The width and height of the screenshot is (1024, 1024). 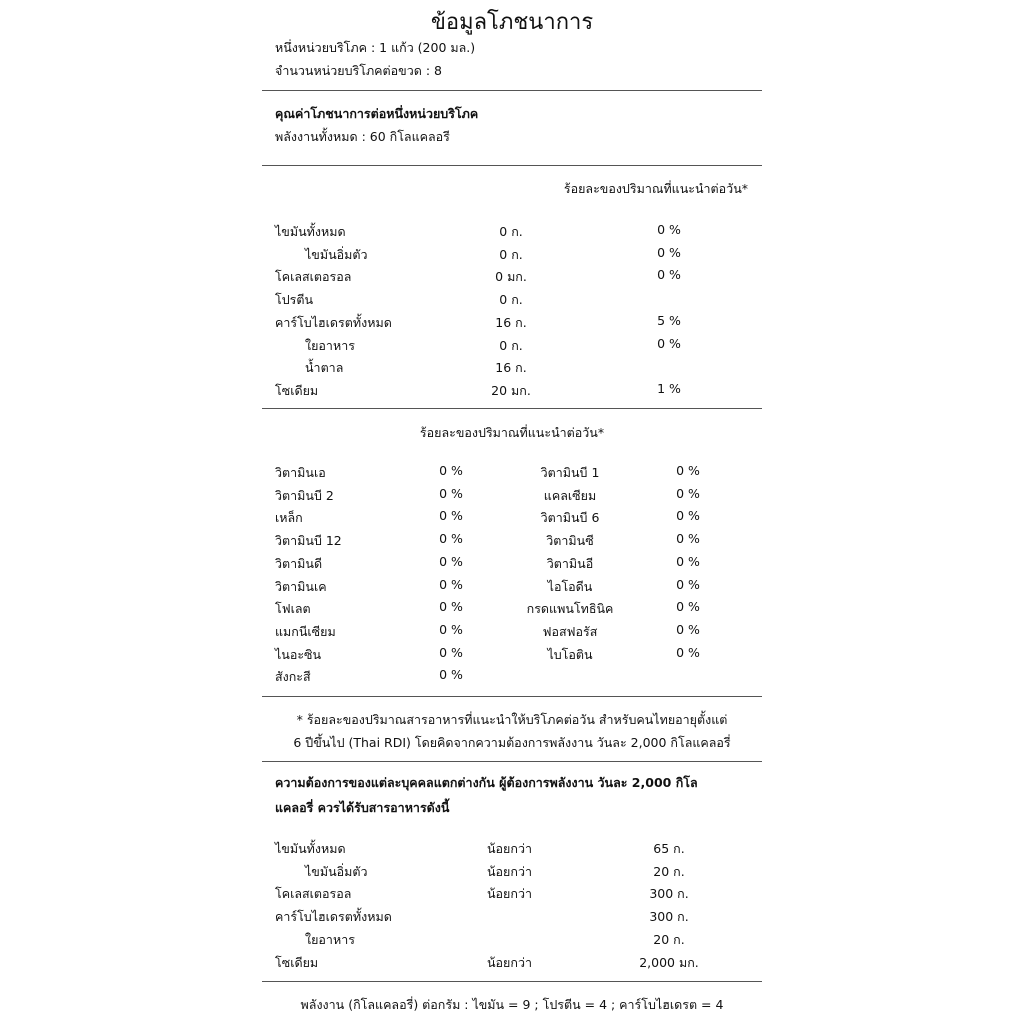 What do you see at coordinates (669, 962) in the screenshot?
I see `need-amount: 2,000 มก.` at bounding box center [669, 962].